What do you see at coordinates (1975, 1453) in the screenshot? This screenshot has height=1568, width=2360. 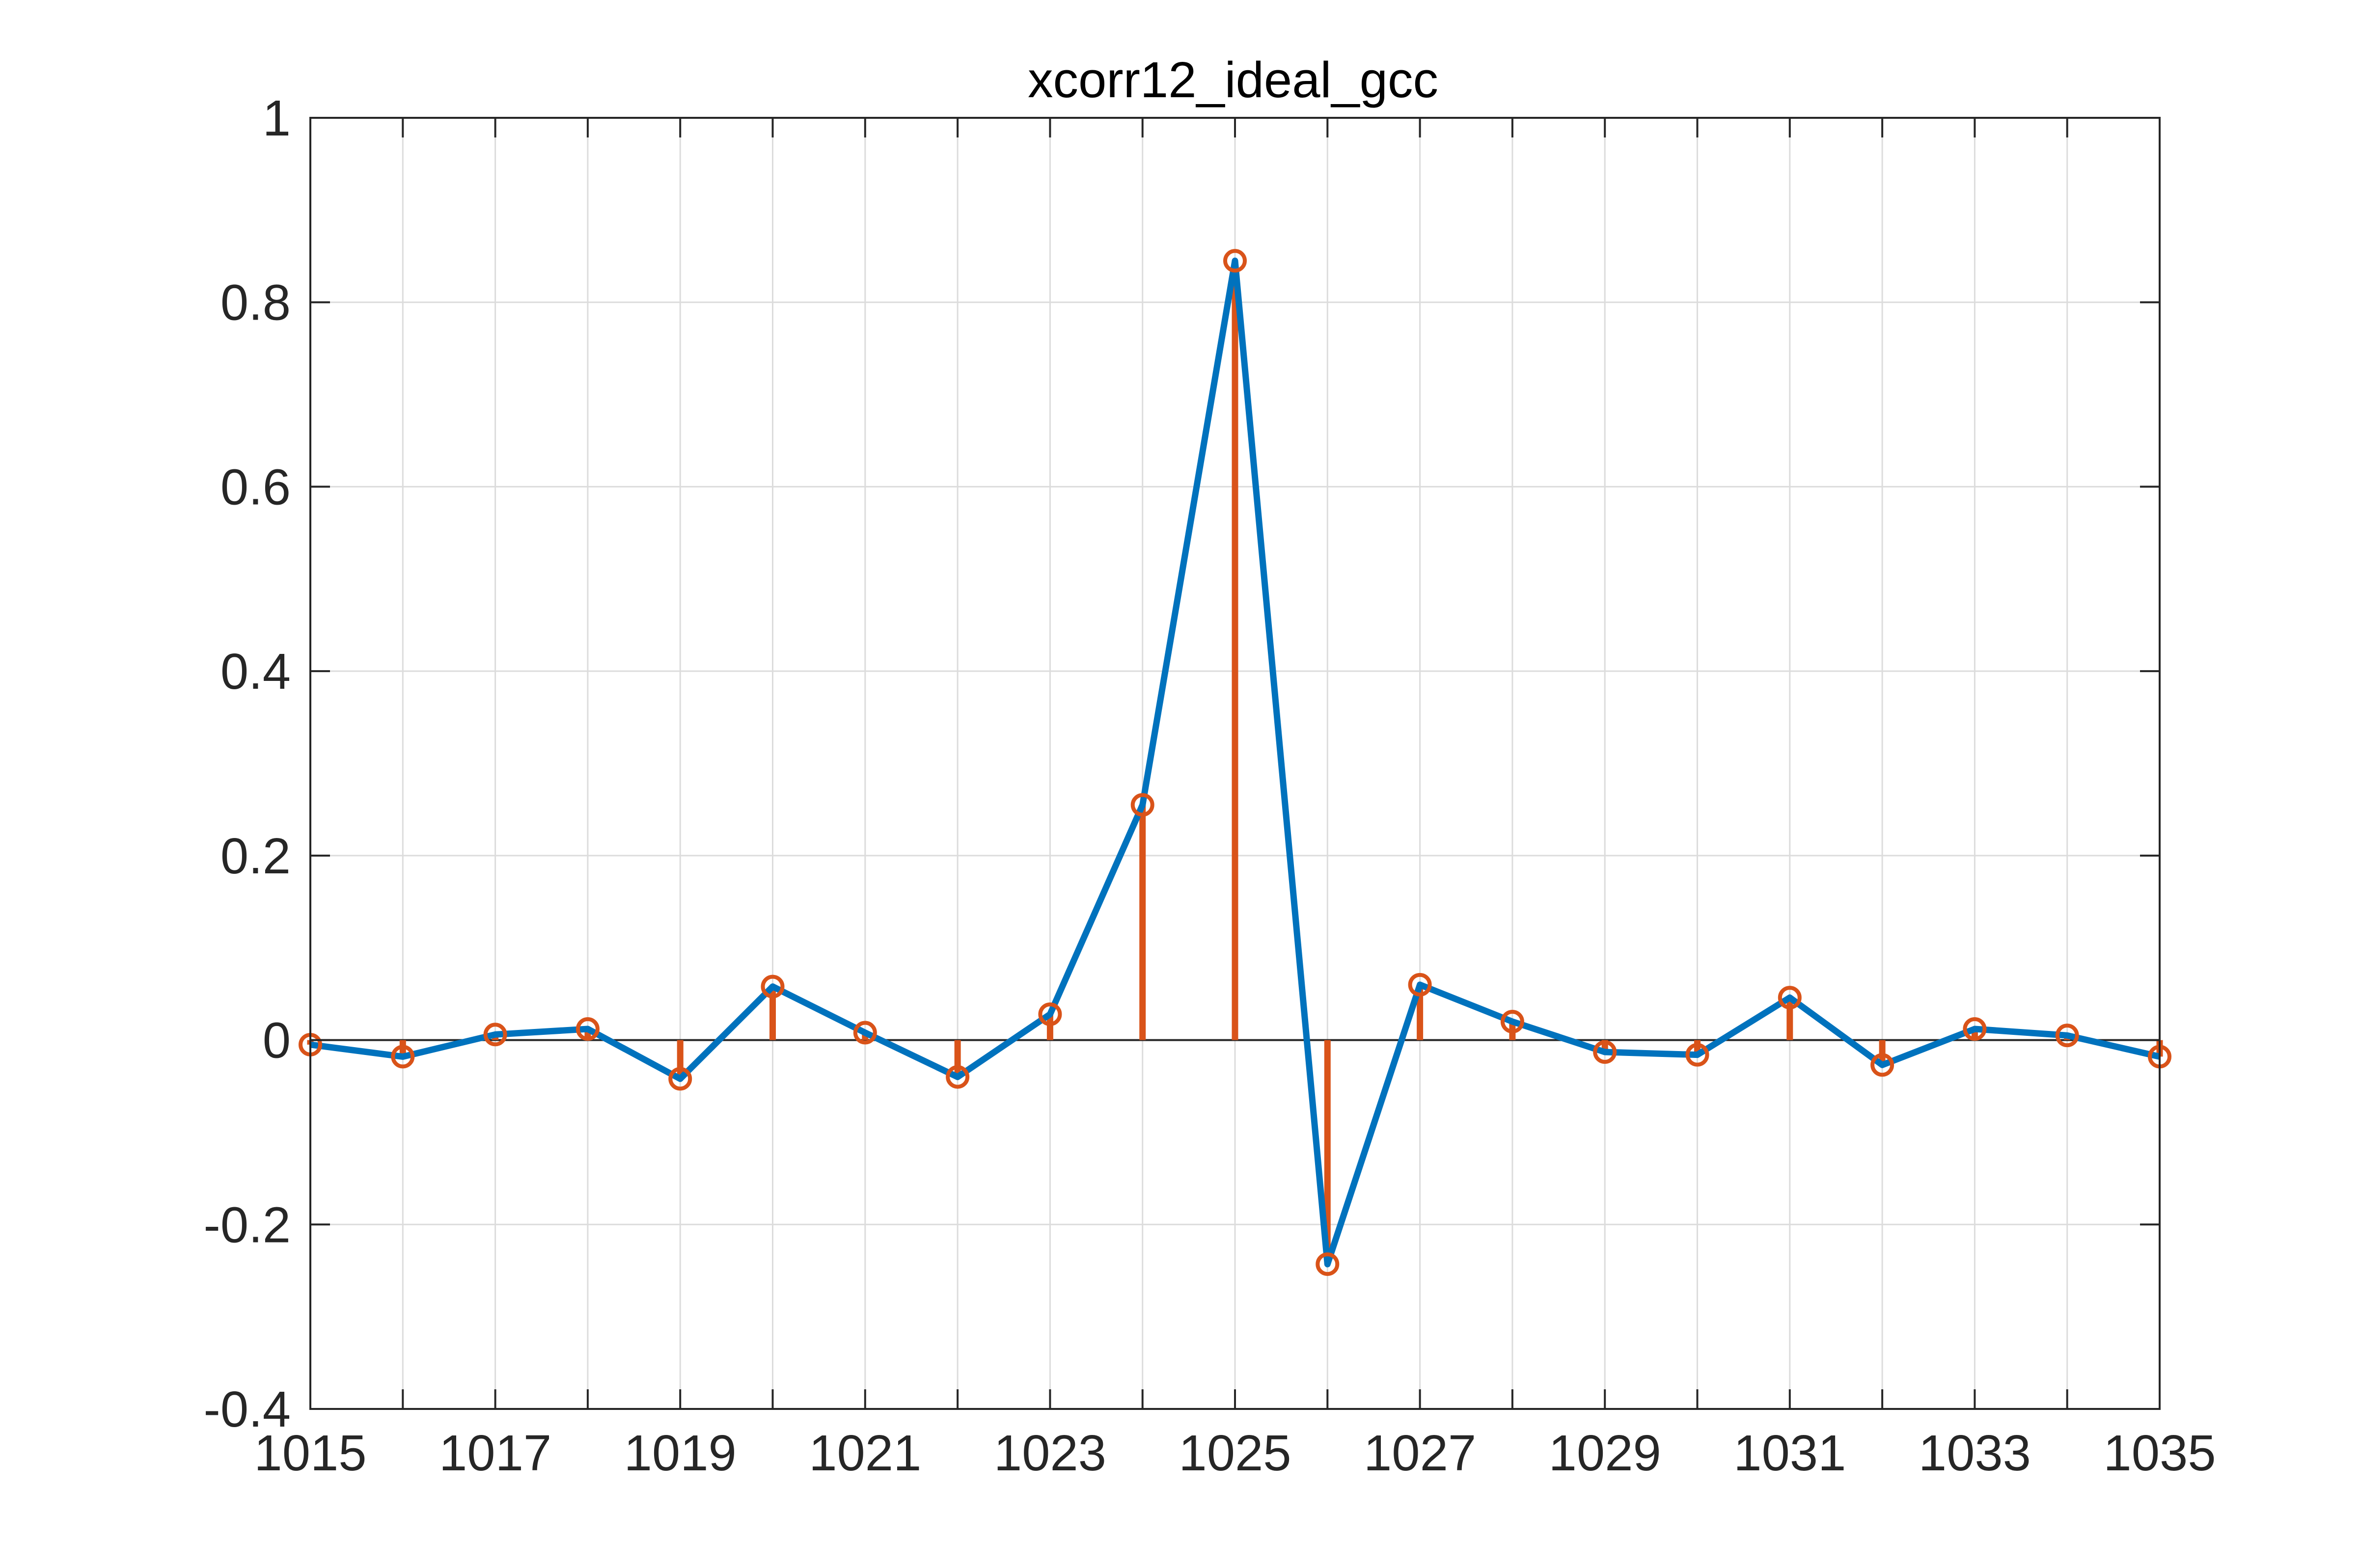 I see `x-tick-label: 1033` at bounding box center [1975, 1453].